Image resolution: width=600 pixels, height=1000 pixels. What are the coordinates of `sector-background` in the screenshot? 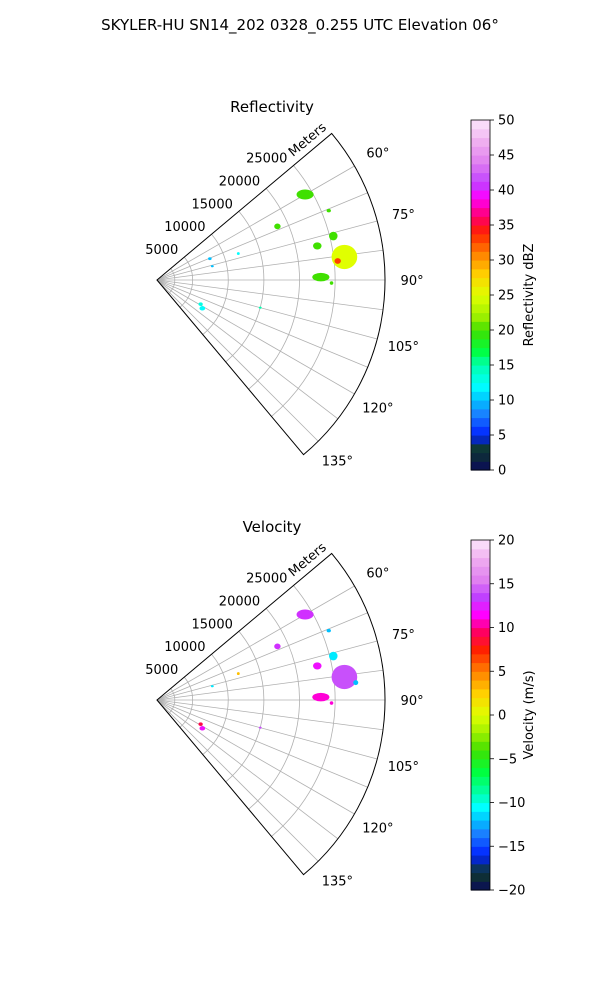 It's located at (271, 294).